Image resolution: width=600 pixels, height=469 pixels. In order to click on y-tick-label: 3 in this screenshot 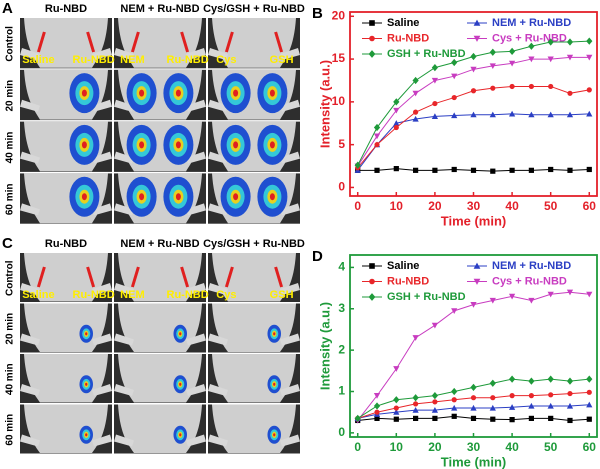, I will do `click(341, 308)`.